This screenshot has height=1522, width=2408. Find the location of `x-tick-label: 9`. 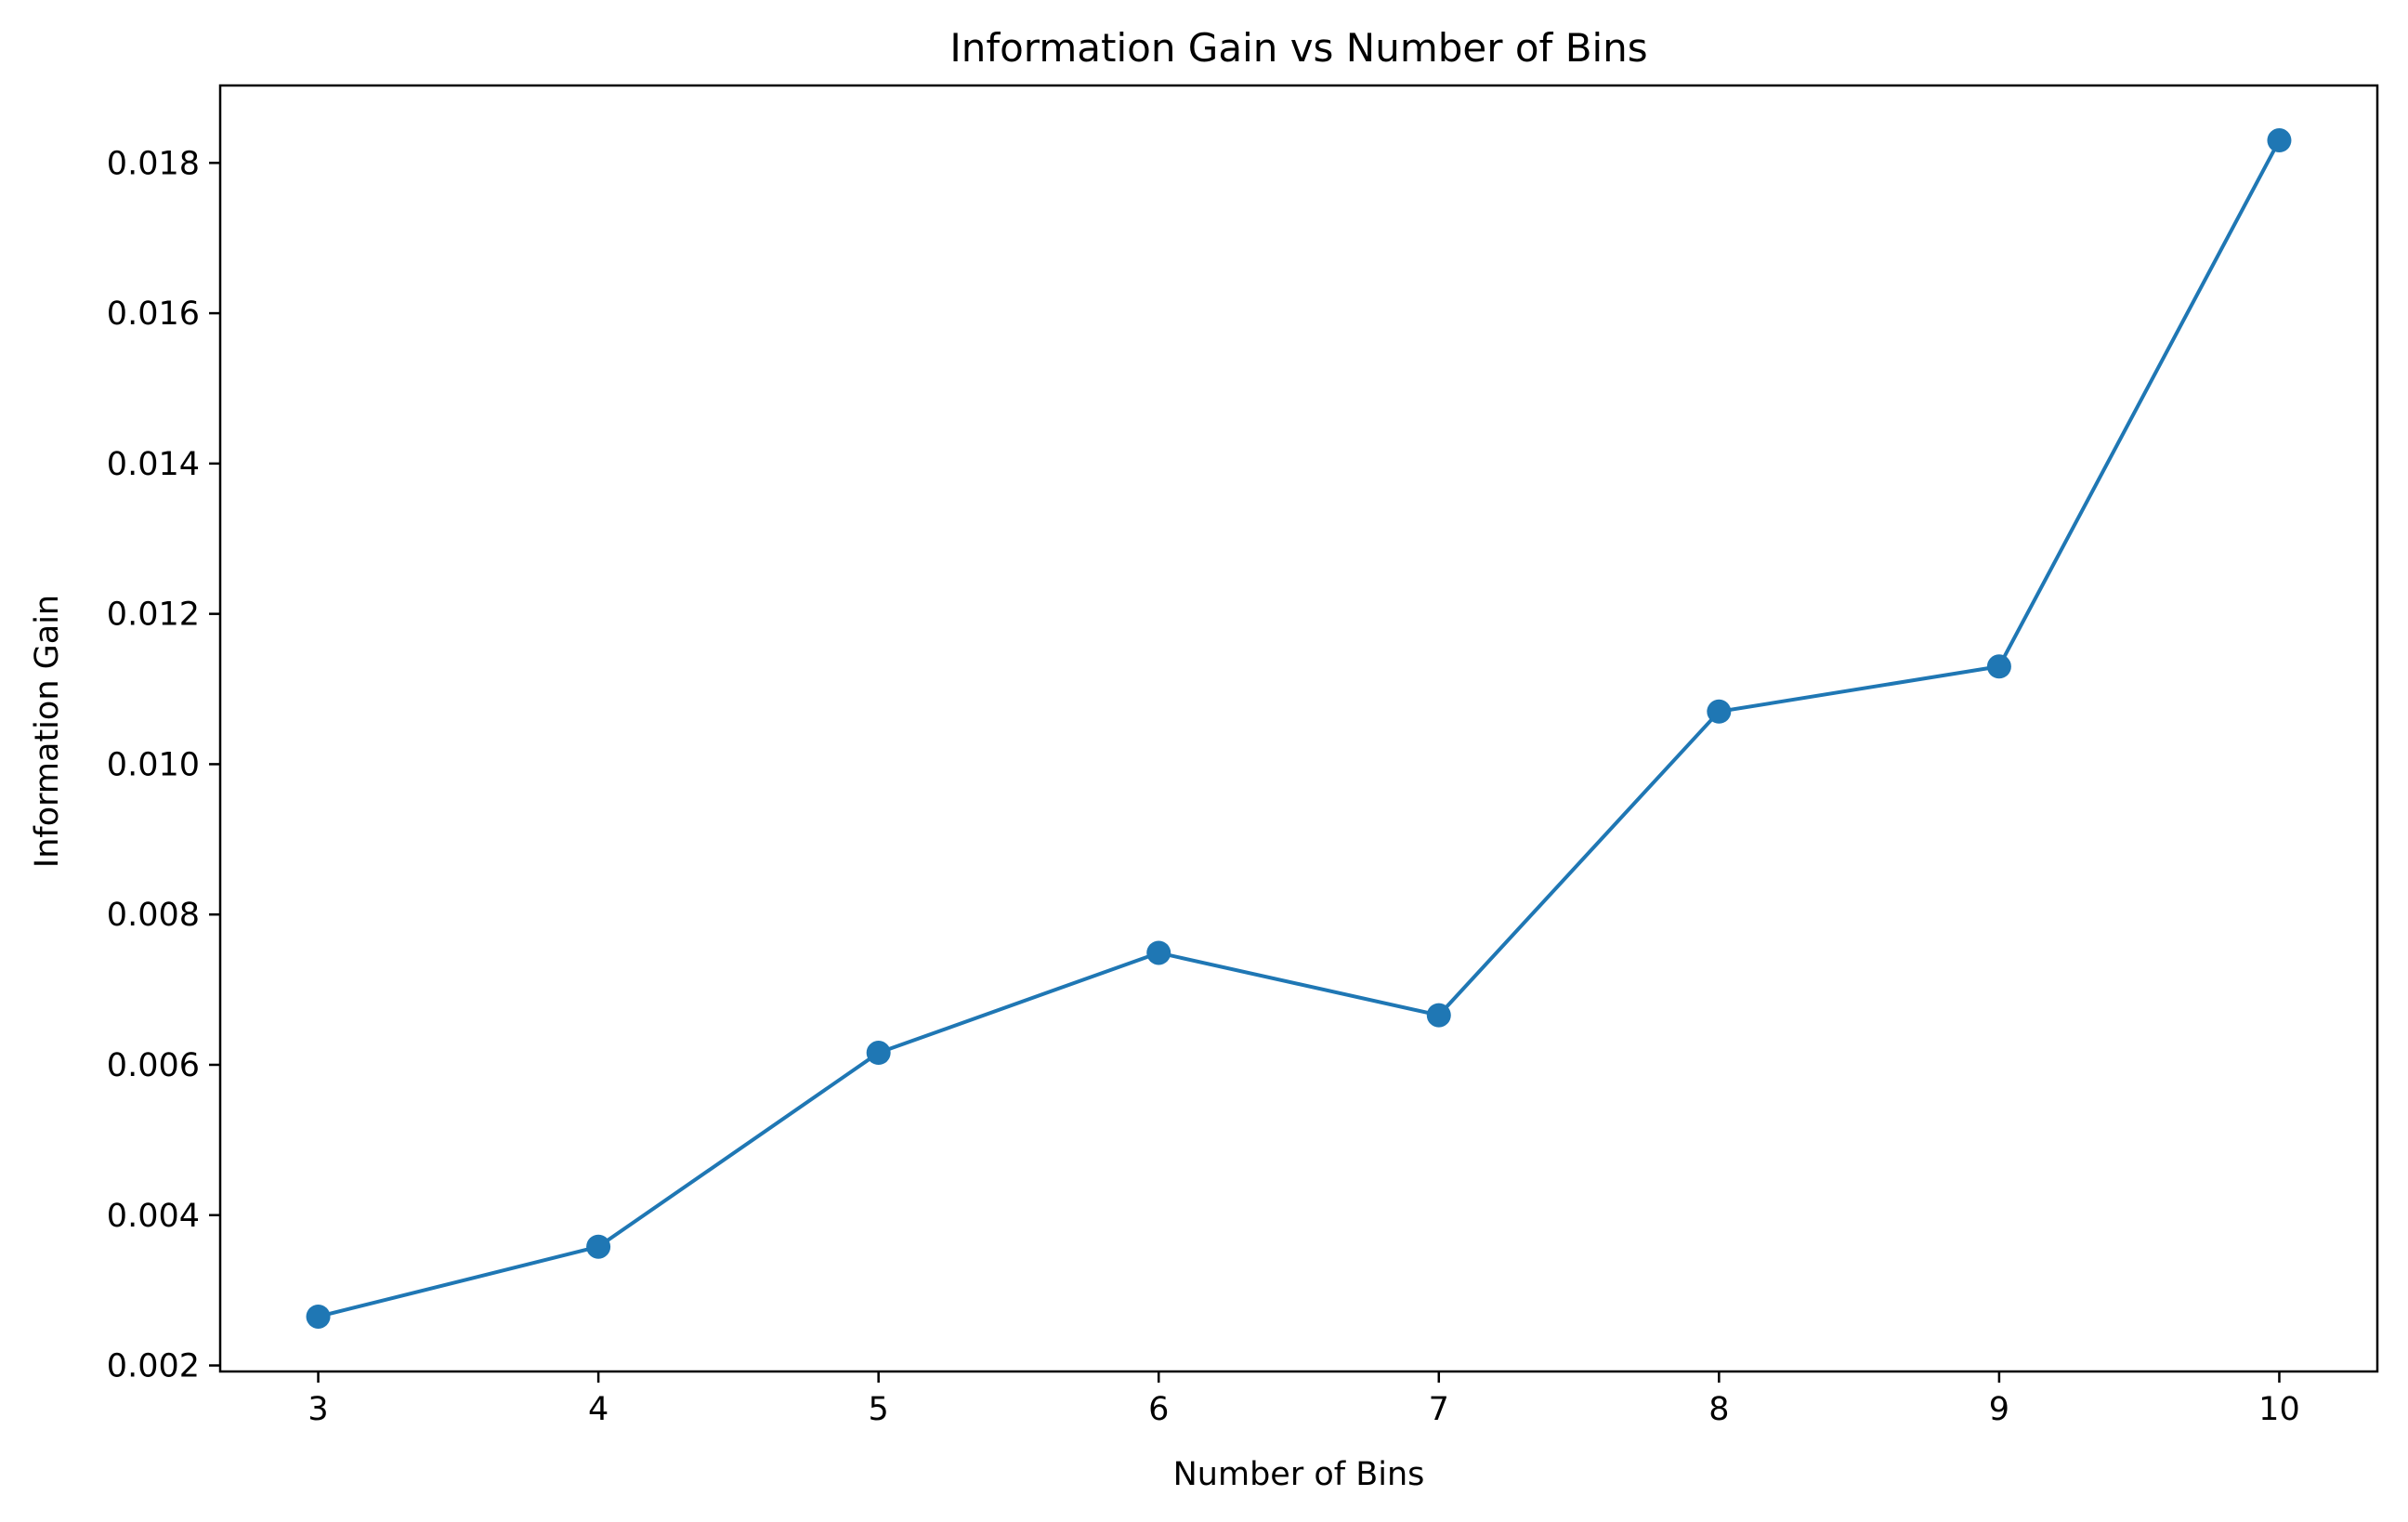

x-tick-label: 9 is located at coordinates (1999, 1410).